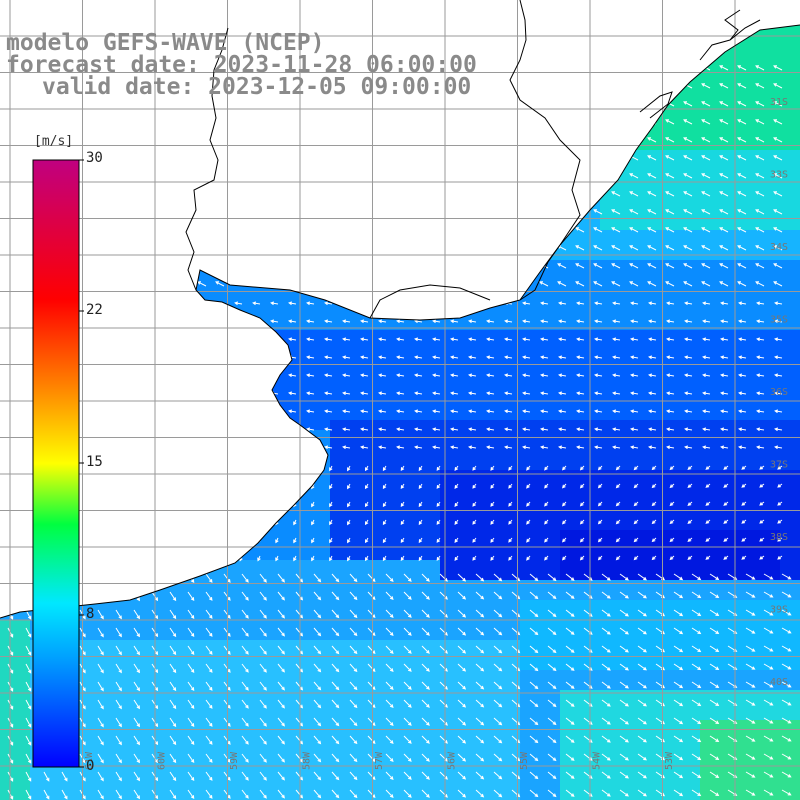 This screenshot has width=800, height=800. I want to click on colorbar-tick-8: 8, so click(90, 614).